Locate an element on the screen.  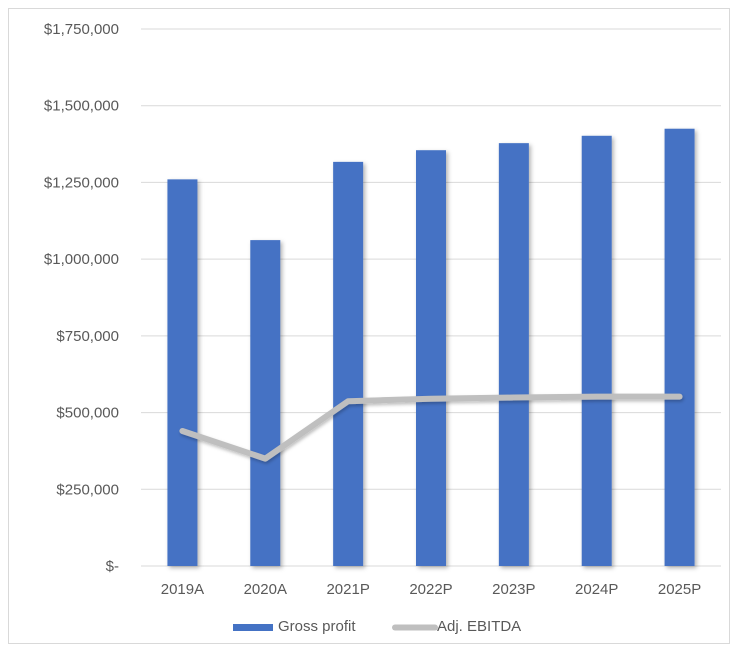
legend-label-gross-profit: Gross profit is located at coordinates (317, 626).